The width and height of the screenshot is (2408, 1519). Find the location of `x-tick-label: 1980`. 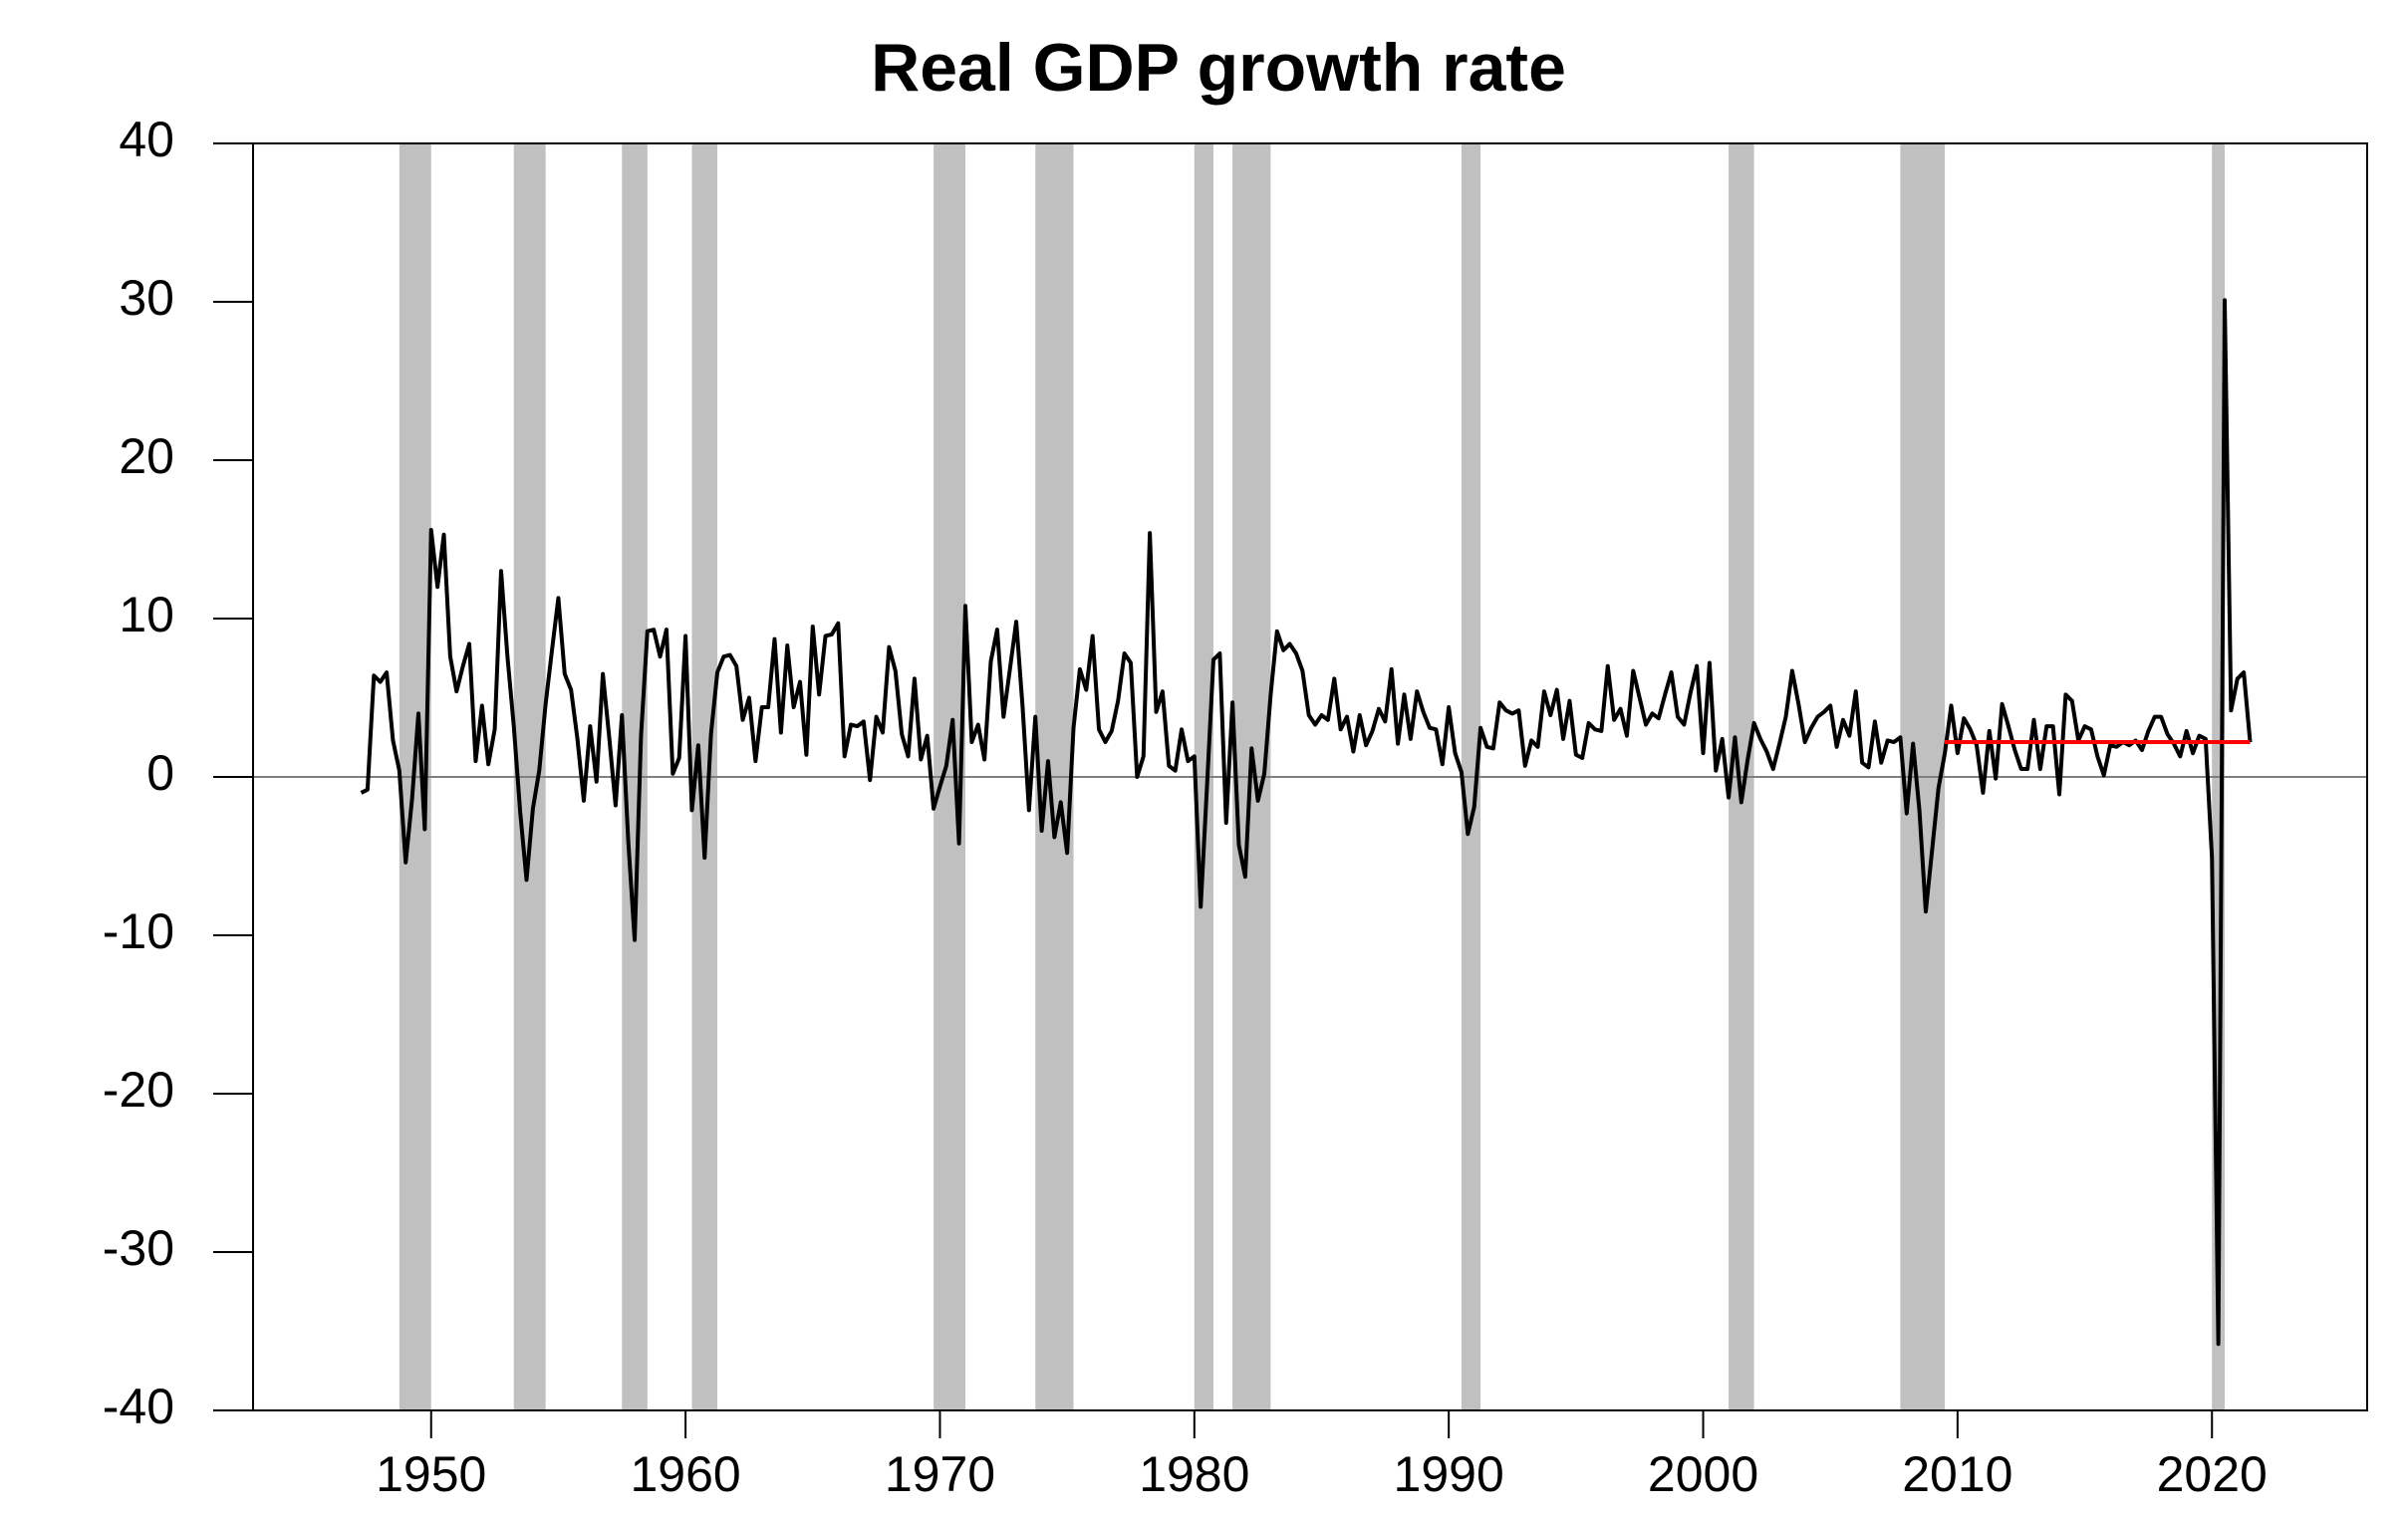

x-tick-label: 1980 is located at coordinates (1194, 1474).